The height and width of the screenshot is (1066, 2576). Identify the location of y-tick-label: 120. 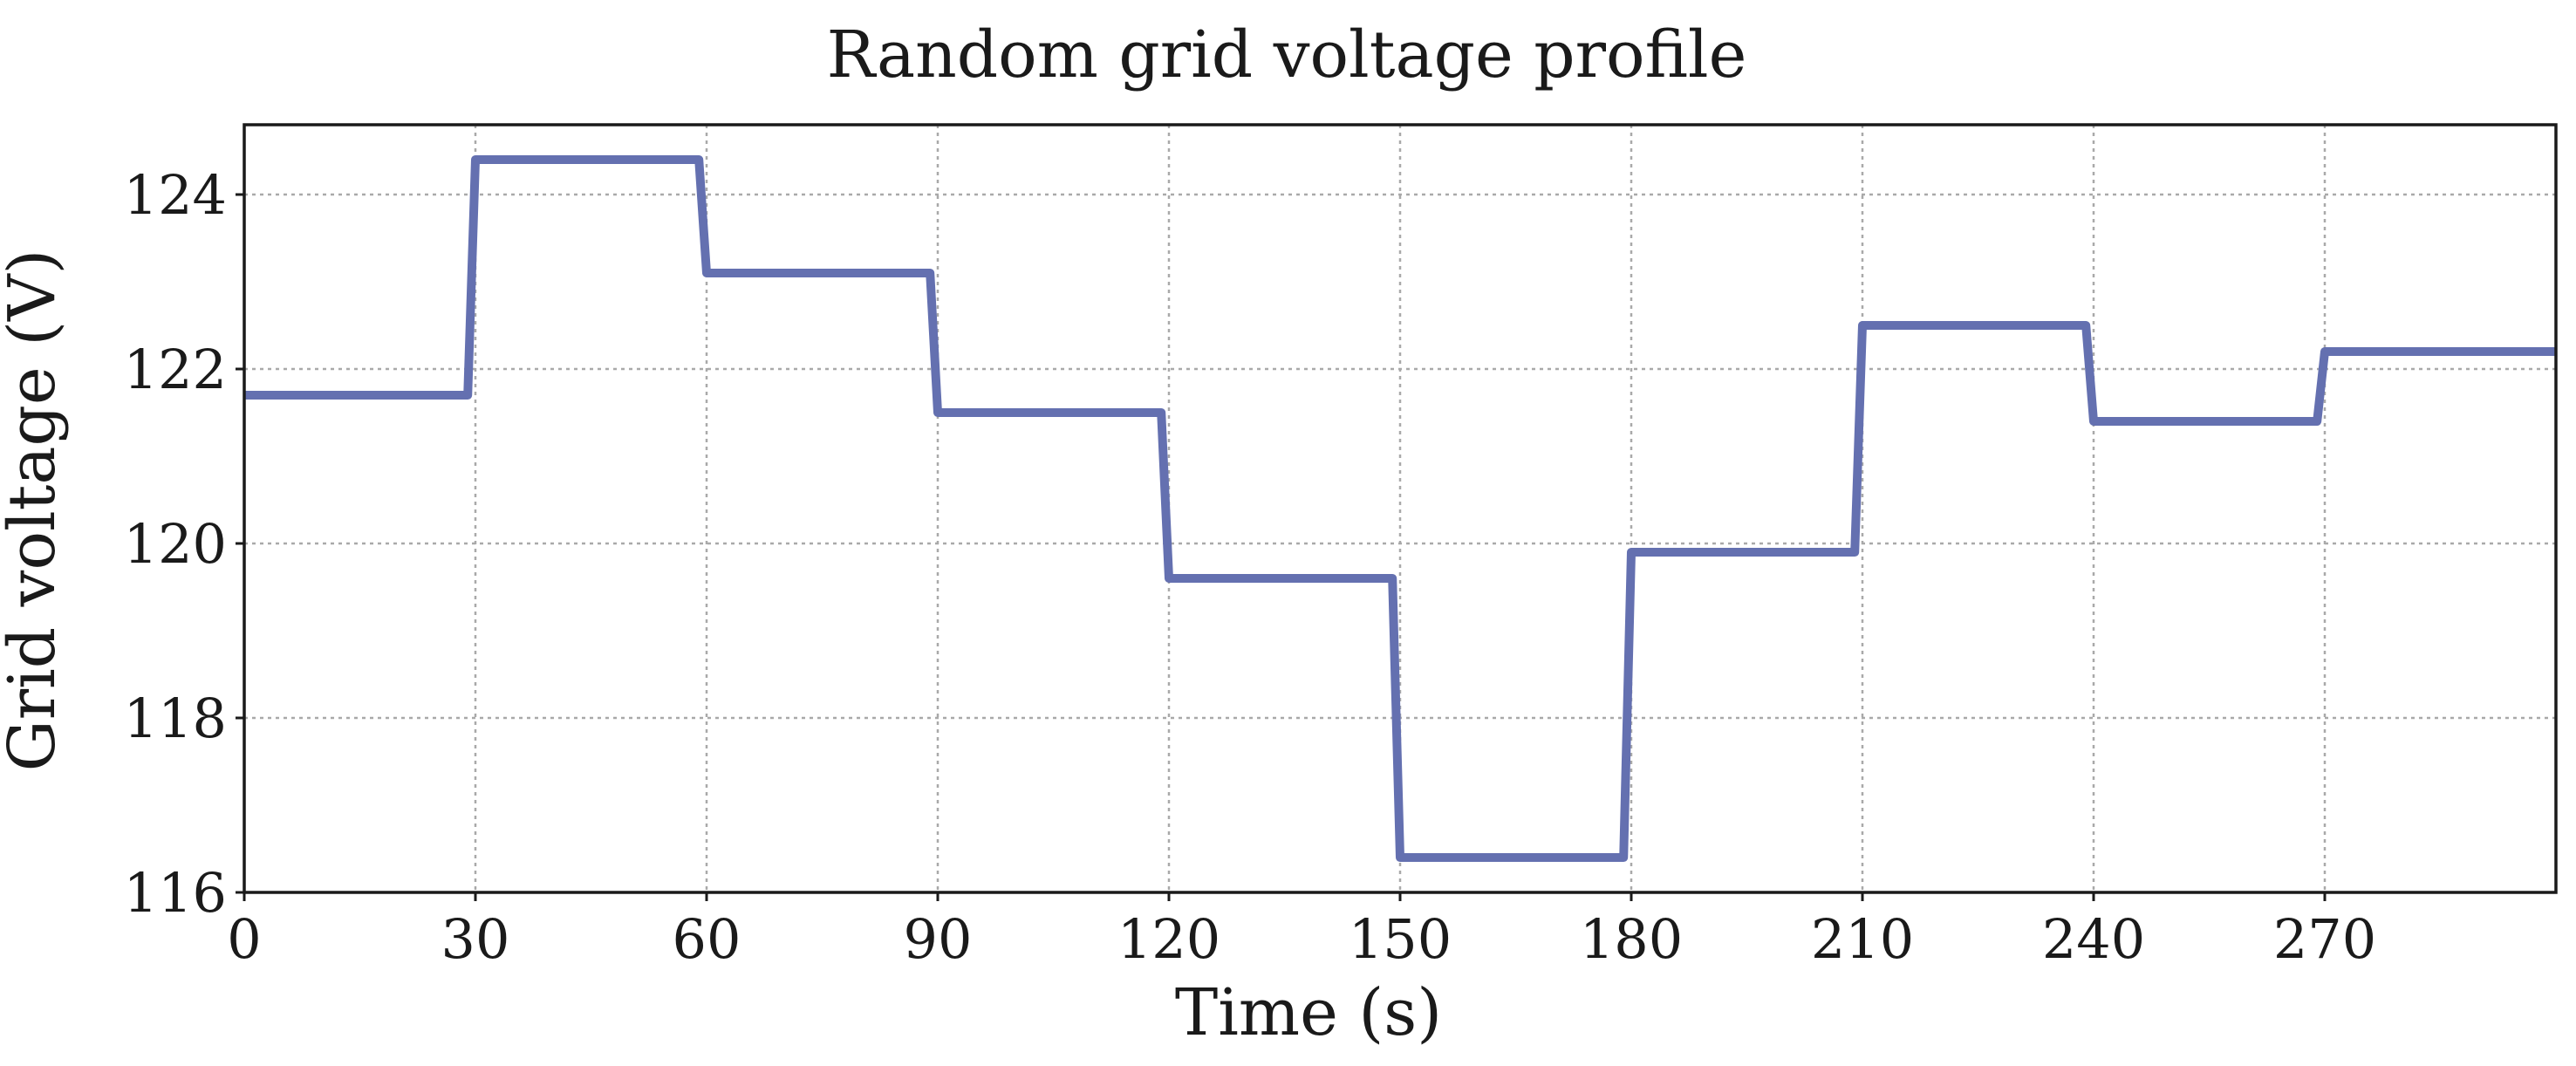
(175, 544).